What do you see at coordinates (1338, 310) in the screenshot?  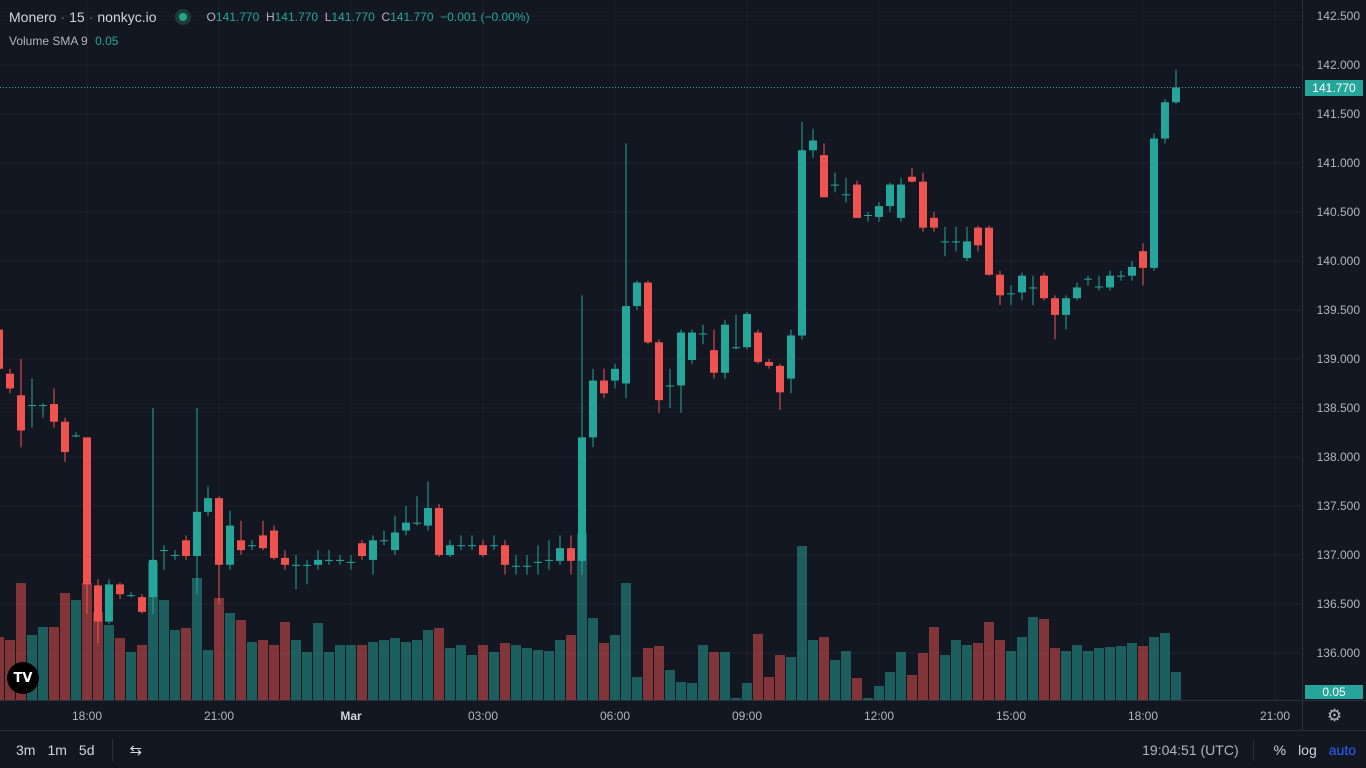 I see `price-label: 139.500` at bounding box center [1338, 310].